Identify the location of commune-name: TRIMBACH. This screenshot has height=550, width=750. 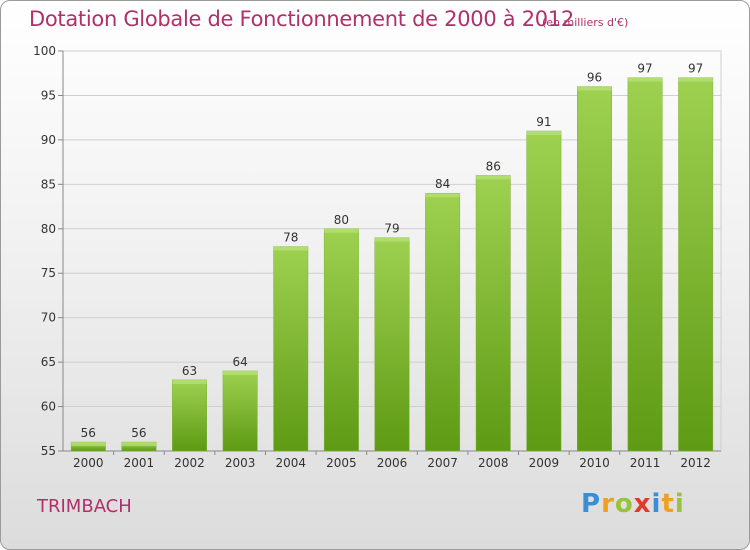
(84, 506).